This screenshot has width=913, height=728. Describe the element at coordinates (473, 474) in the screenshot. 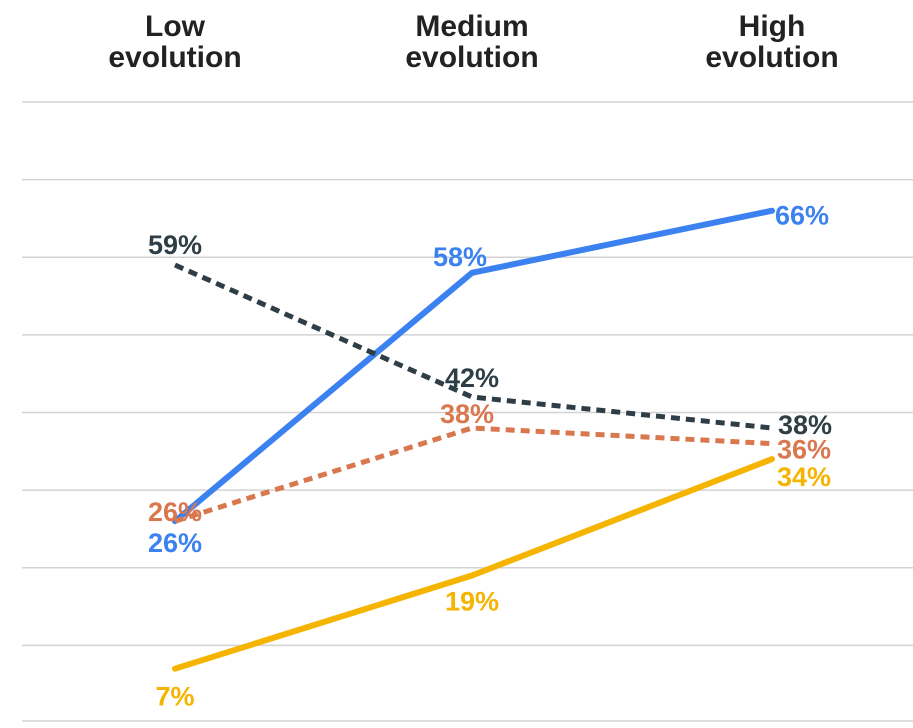

I see `series-line` at that location.